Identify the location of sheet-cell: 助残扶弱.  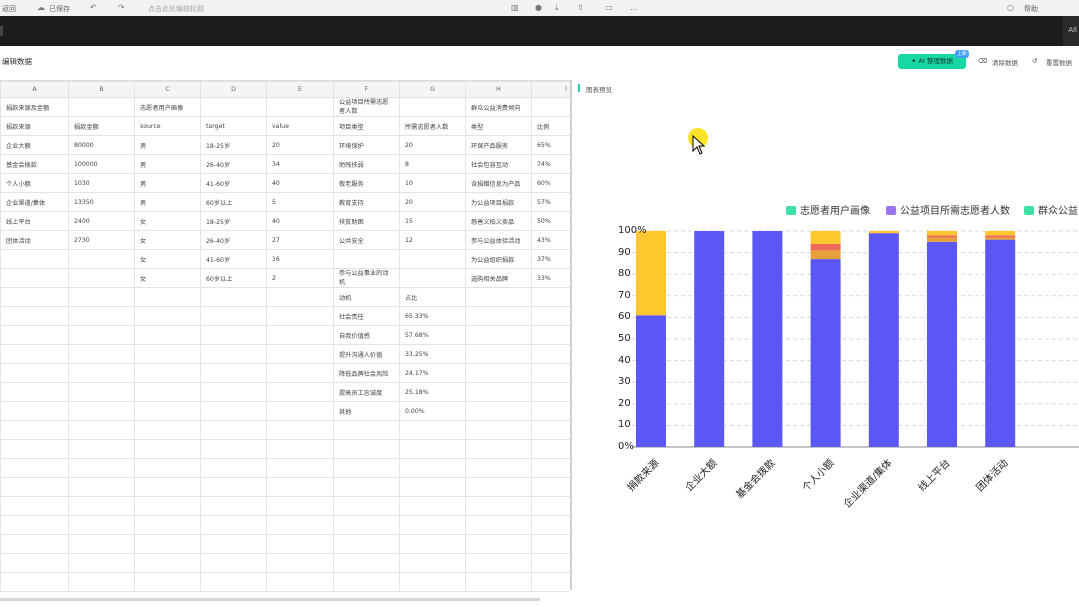
(366, 164).